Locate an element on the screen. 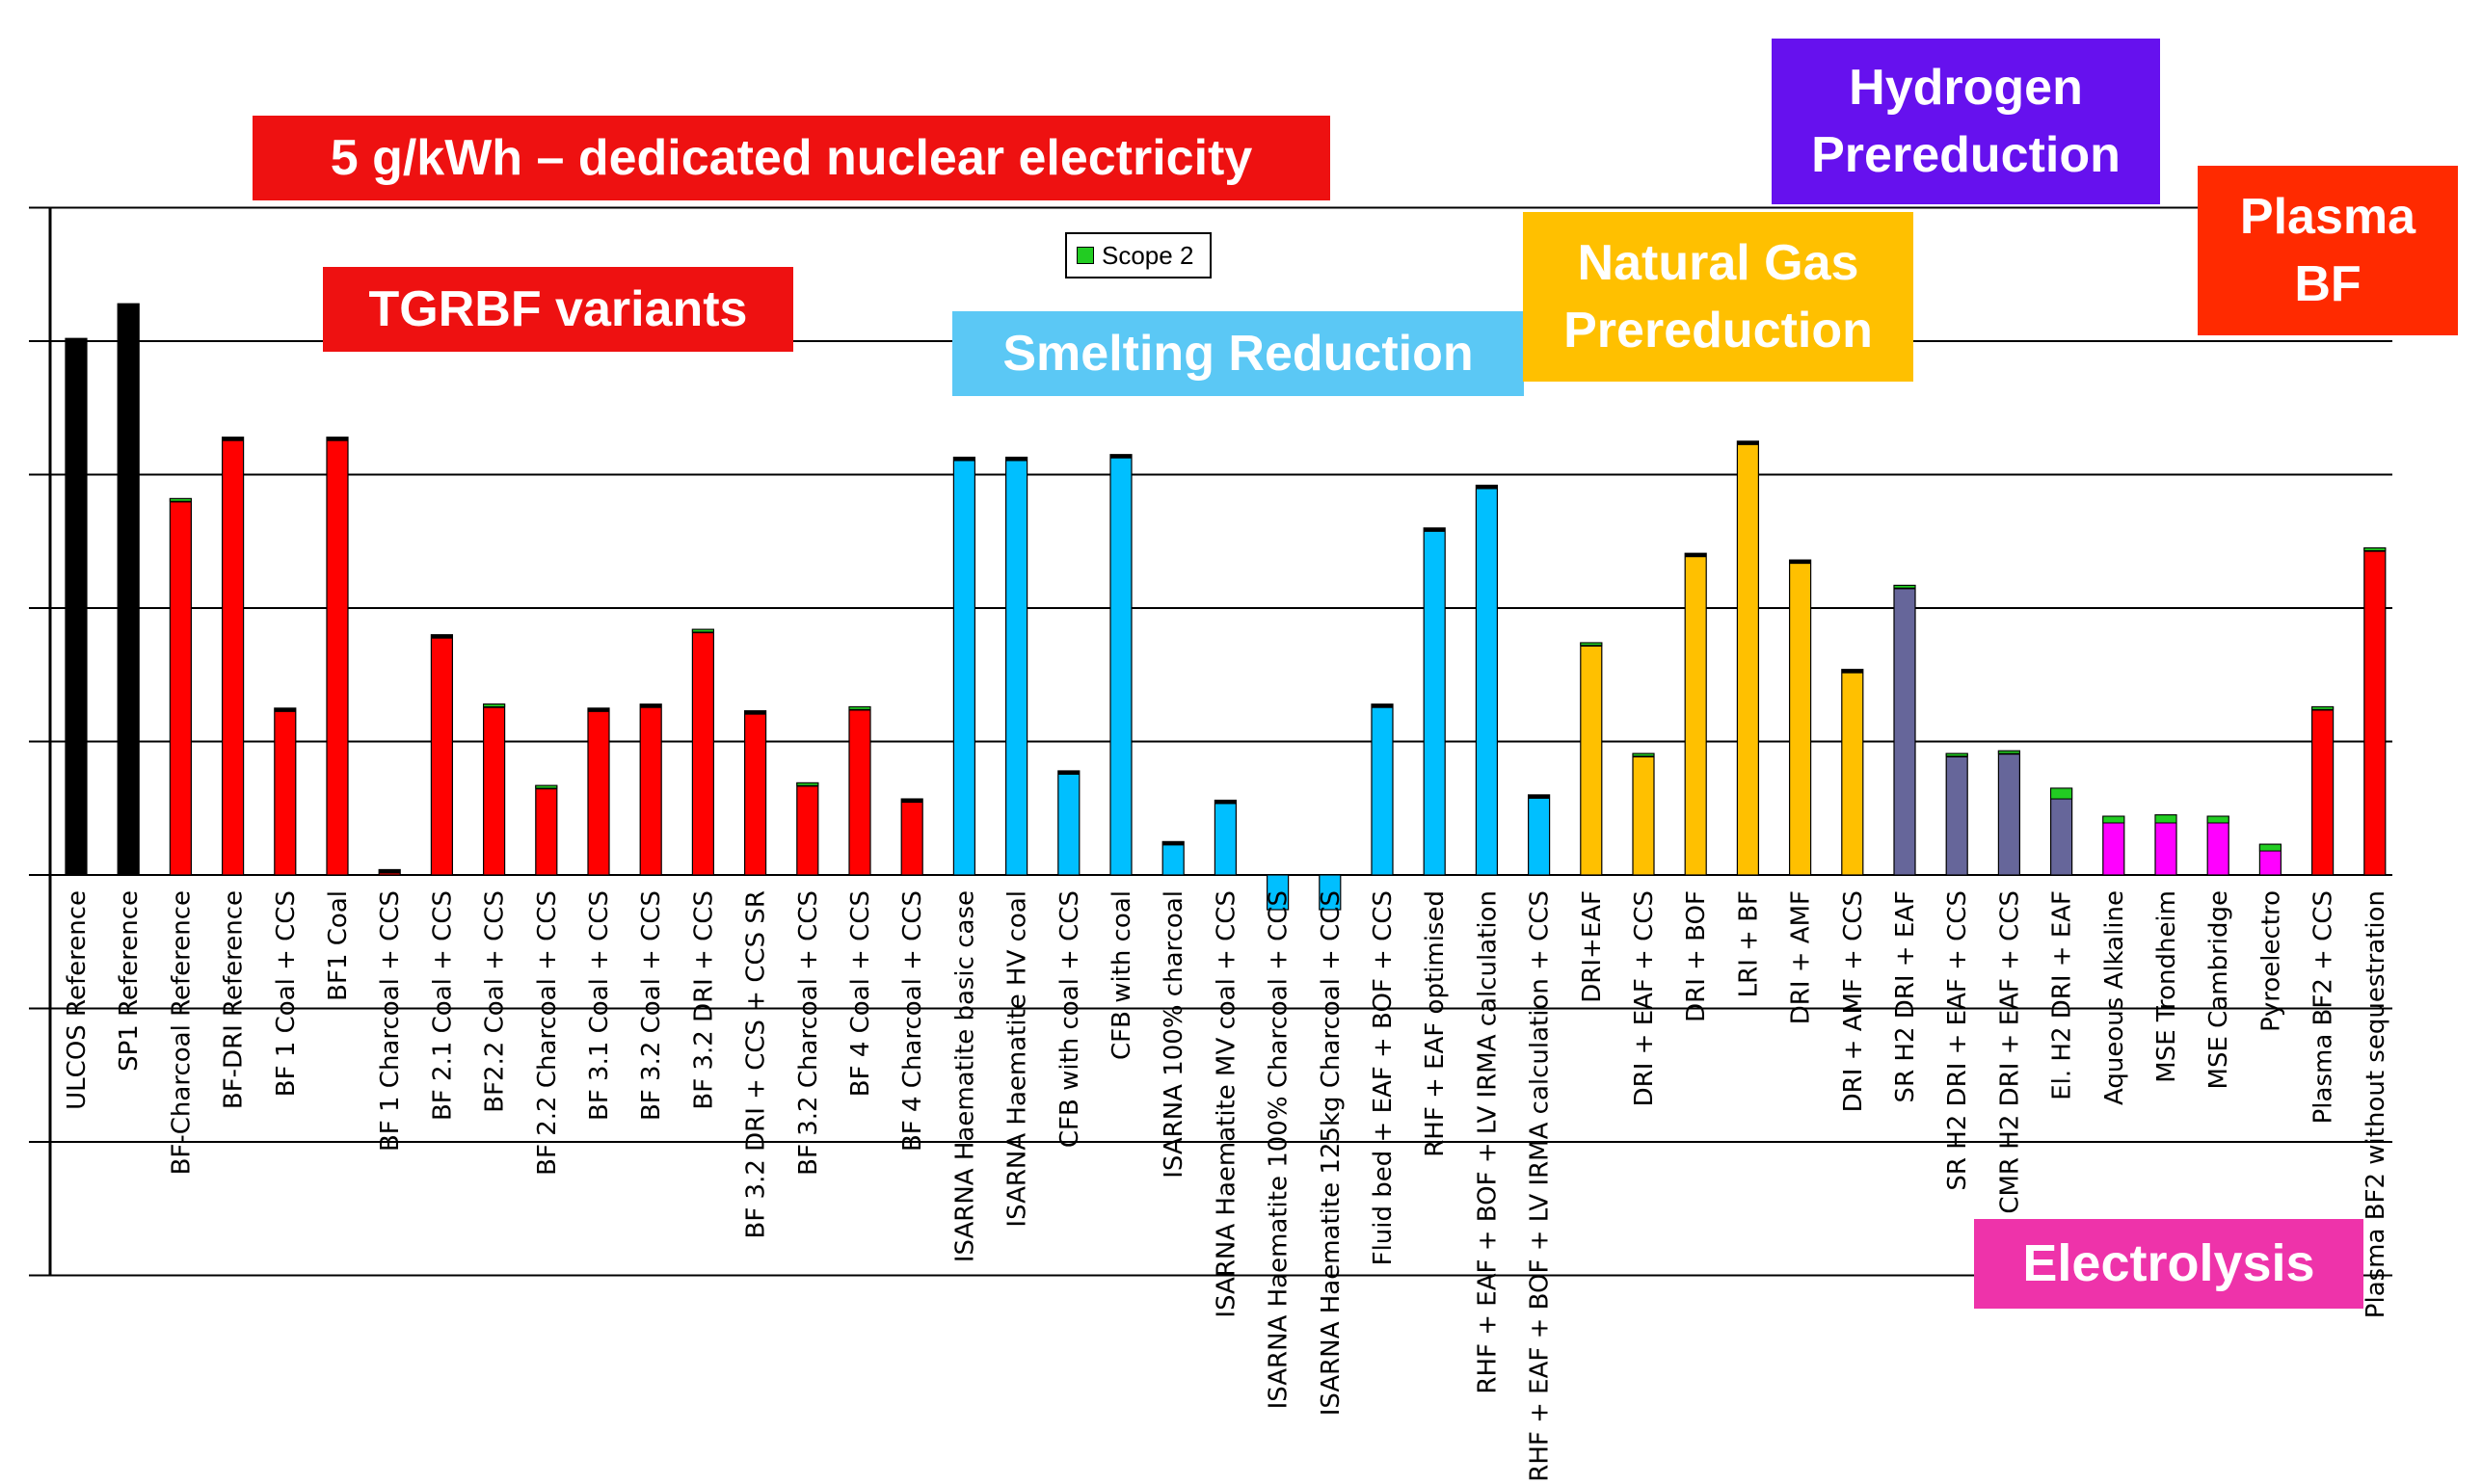  annotation-hydrogen: Hydrogen Prereduction is located at coordinates (1966, 121).